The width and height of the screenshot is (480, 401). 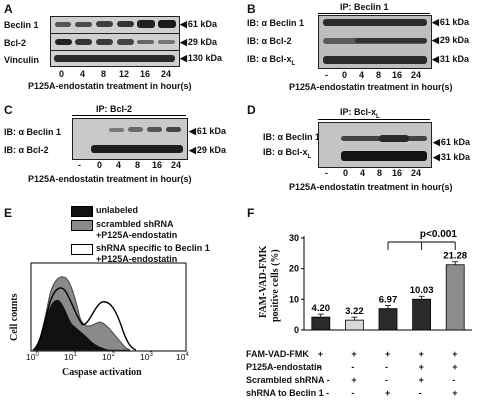 I want to click on y-tick-label: 20, so click(x=294, y=269).